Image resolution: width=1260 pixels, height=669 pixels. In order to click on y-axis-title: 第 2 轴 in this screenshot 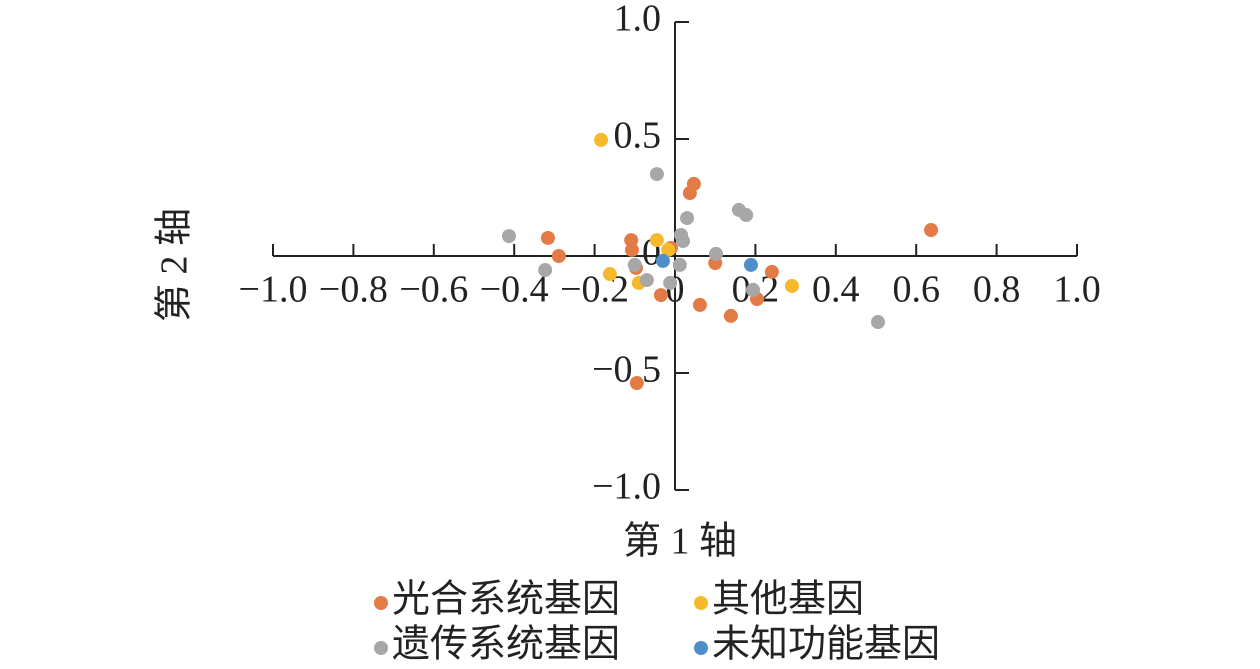, I will do `click(175, 265)`.